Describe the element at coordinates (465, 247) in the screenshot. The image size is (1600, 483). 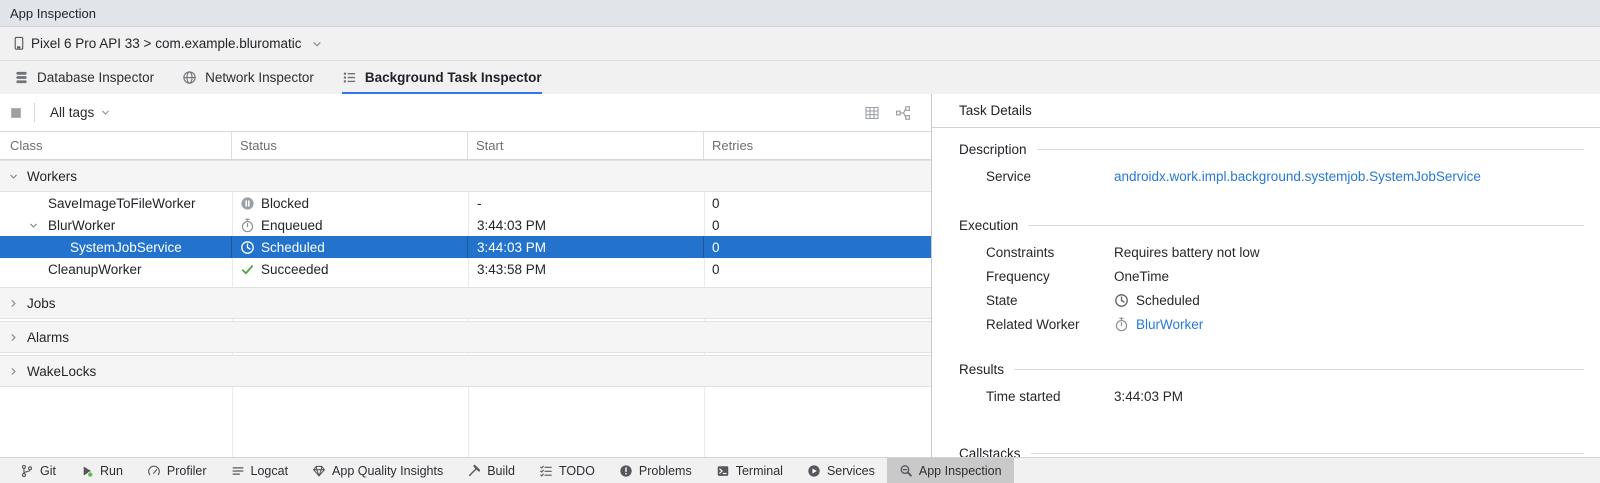
I see `table-row-systemjobservice: SystemJobService Scheduled 3:44:03 PM 0` at that location.